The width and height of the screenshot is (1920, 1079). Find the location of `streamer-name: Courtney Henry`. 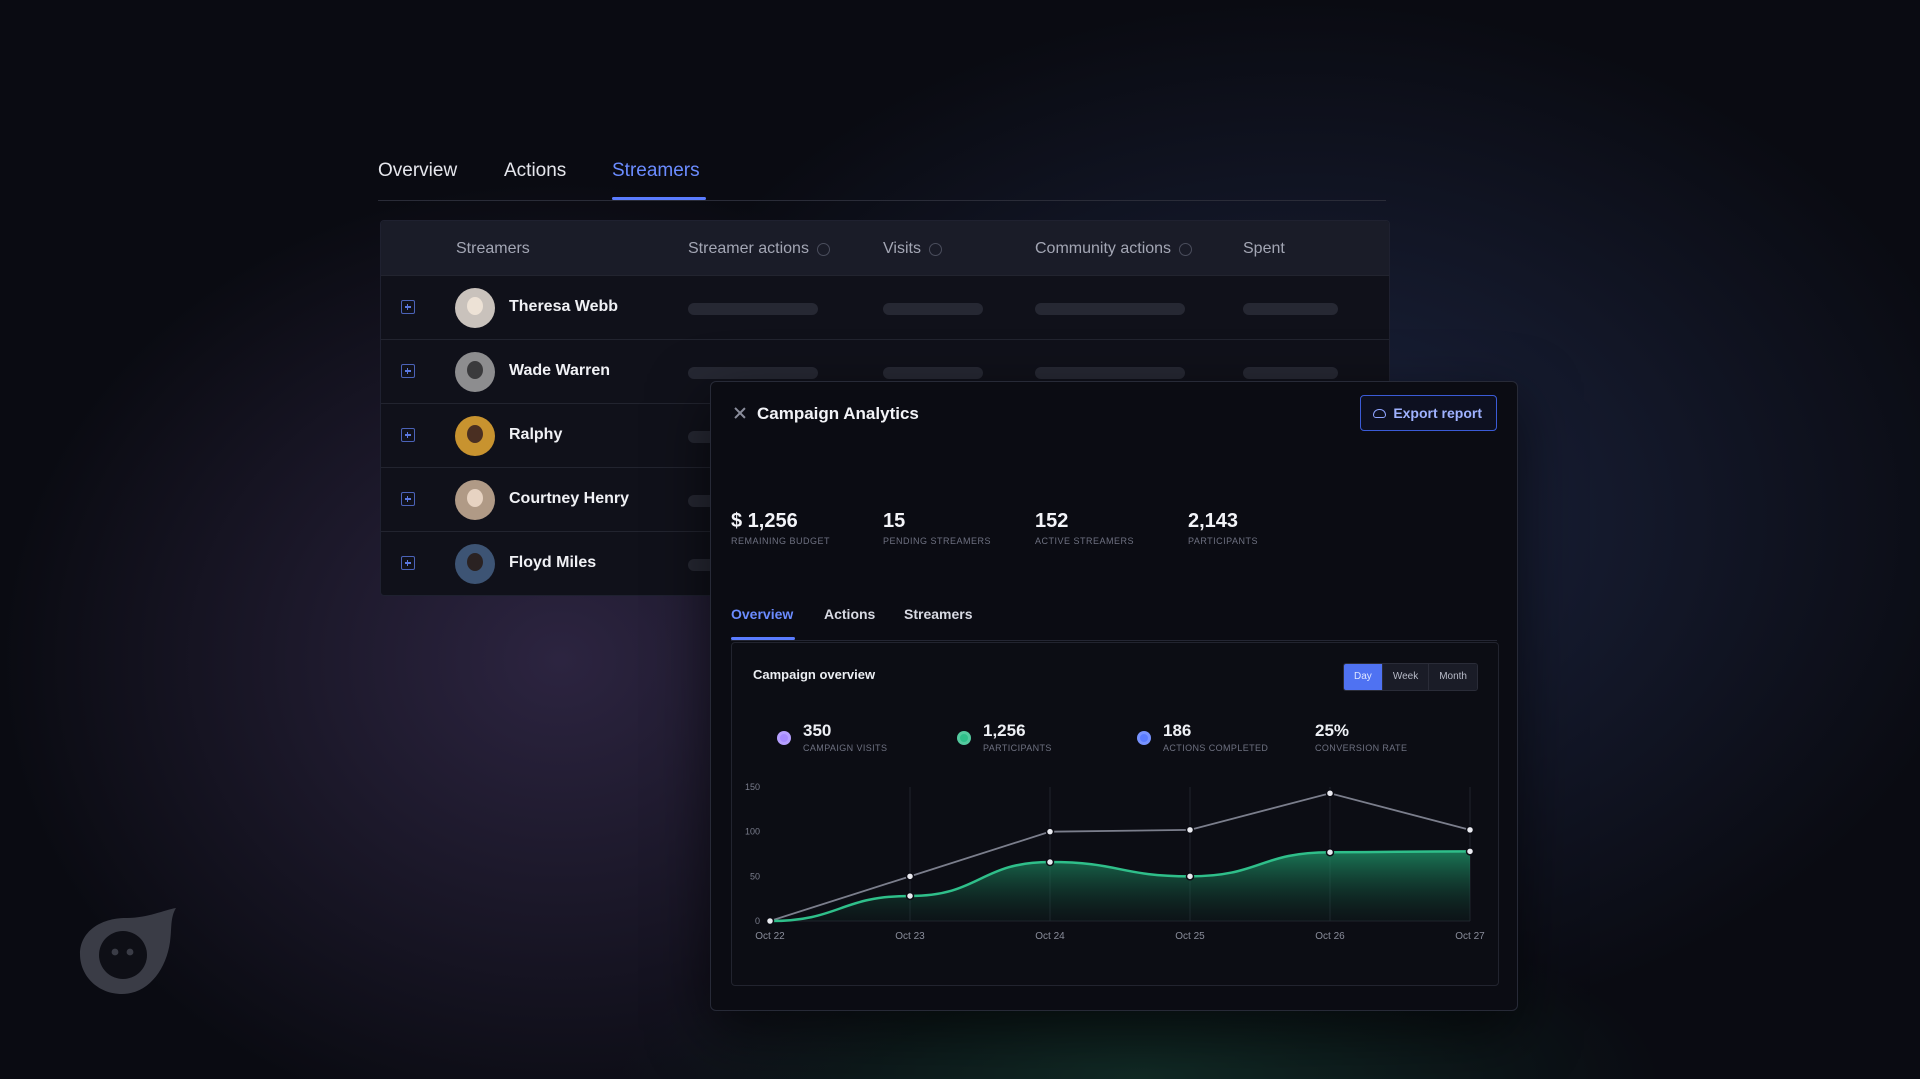

streamer-name: Courtney Henry is located at coordinates (569, 498).